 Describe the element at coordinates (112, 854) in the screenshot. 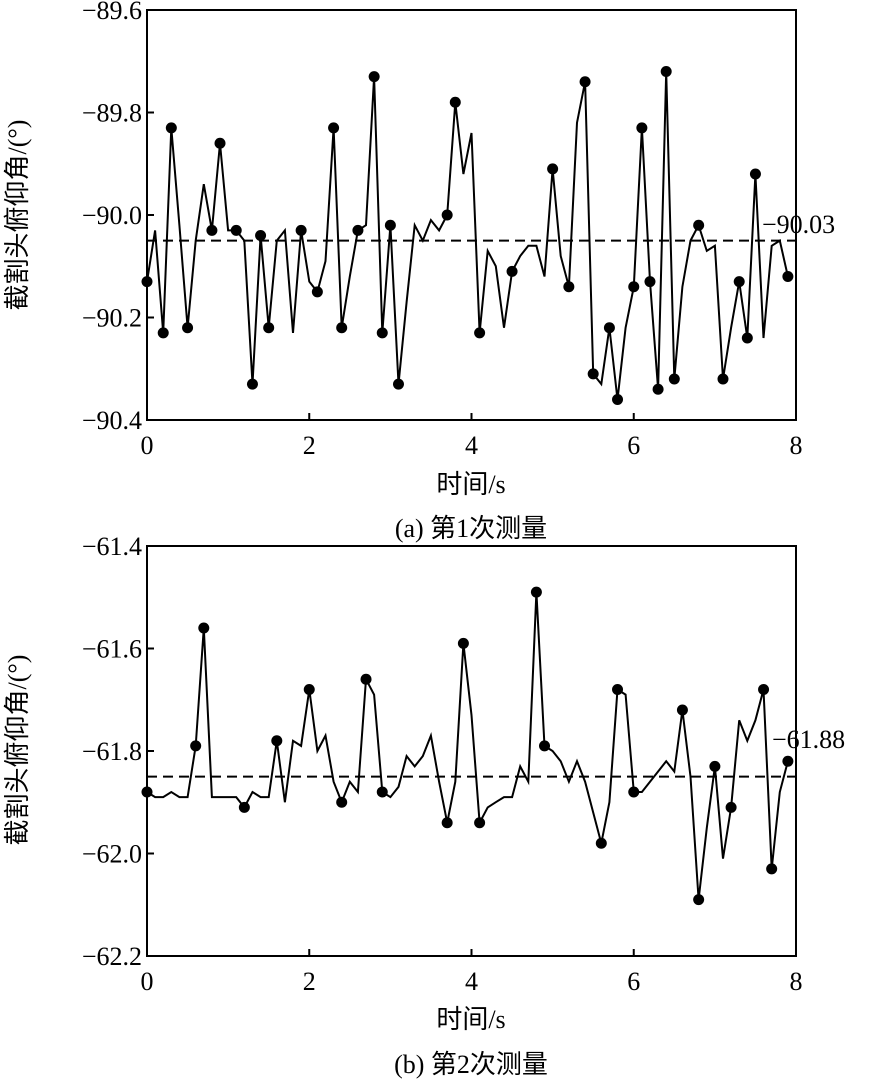

I see `y-tick-label: −62.0` at that location.